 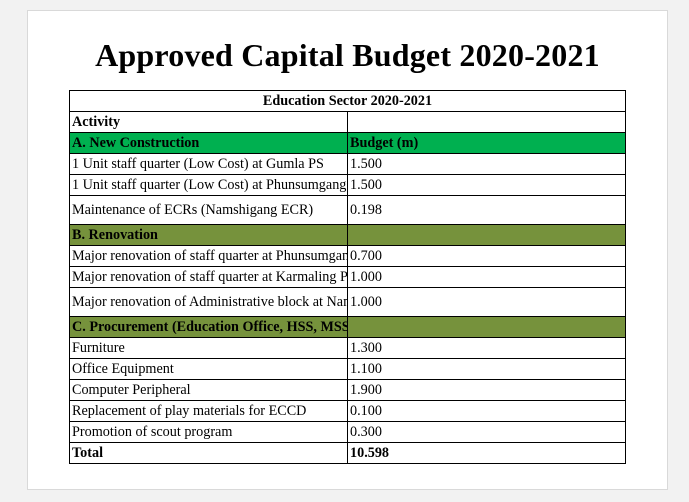 I want to click on section-heading-row: B. Renovation, so click(x=347, y=235).